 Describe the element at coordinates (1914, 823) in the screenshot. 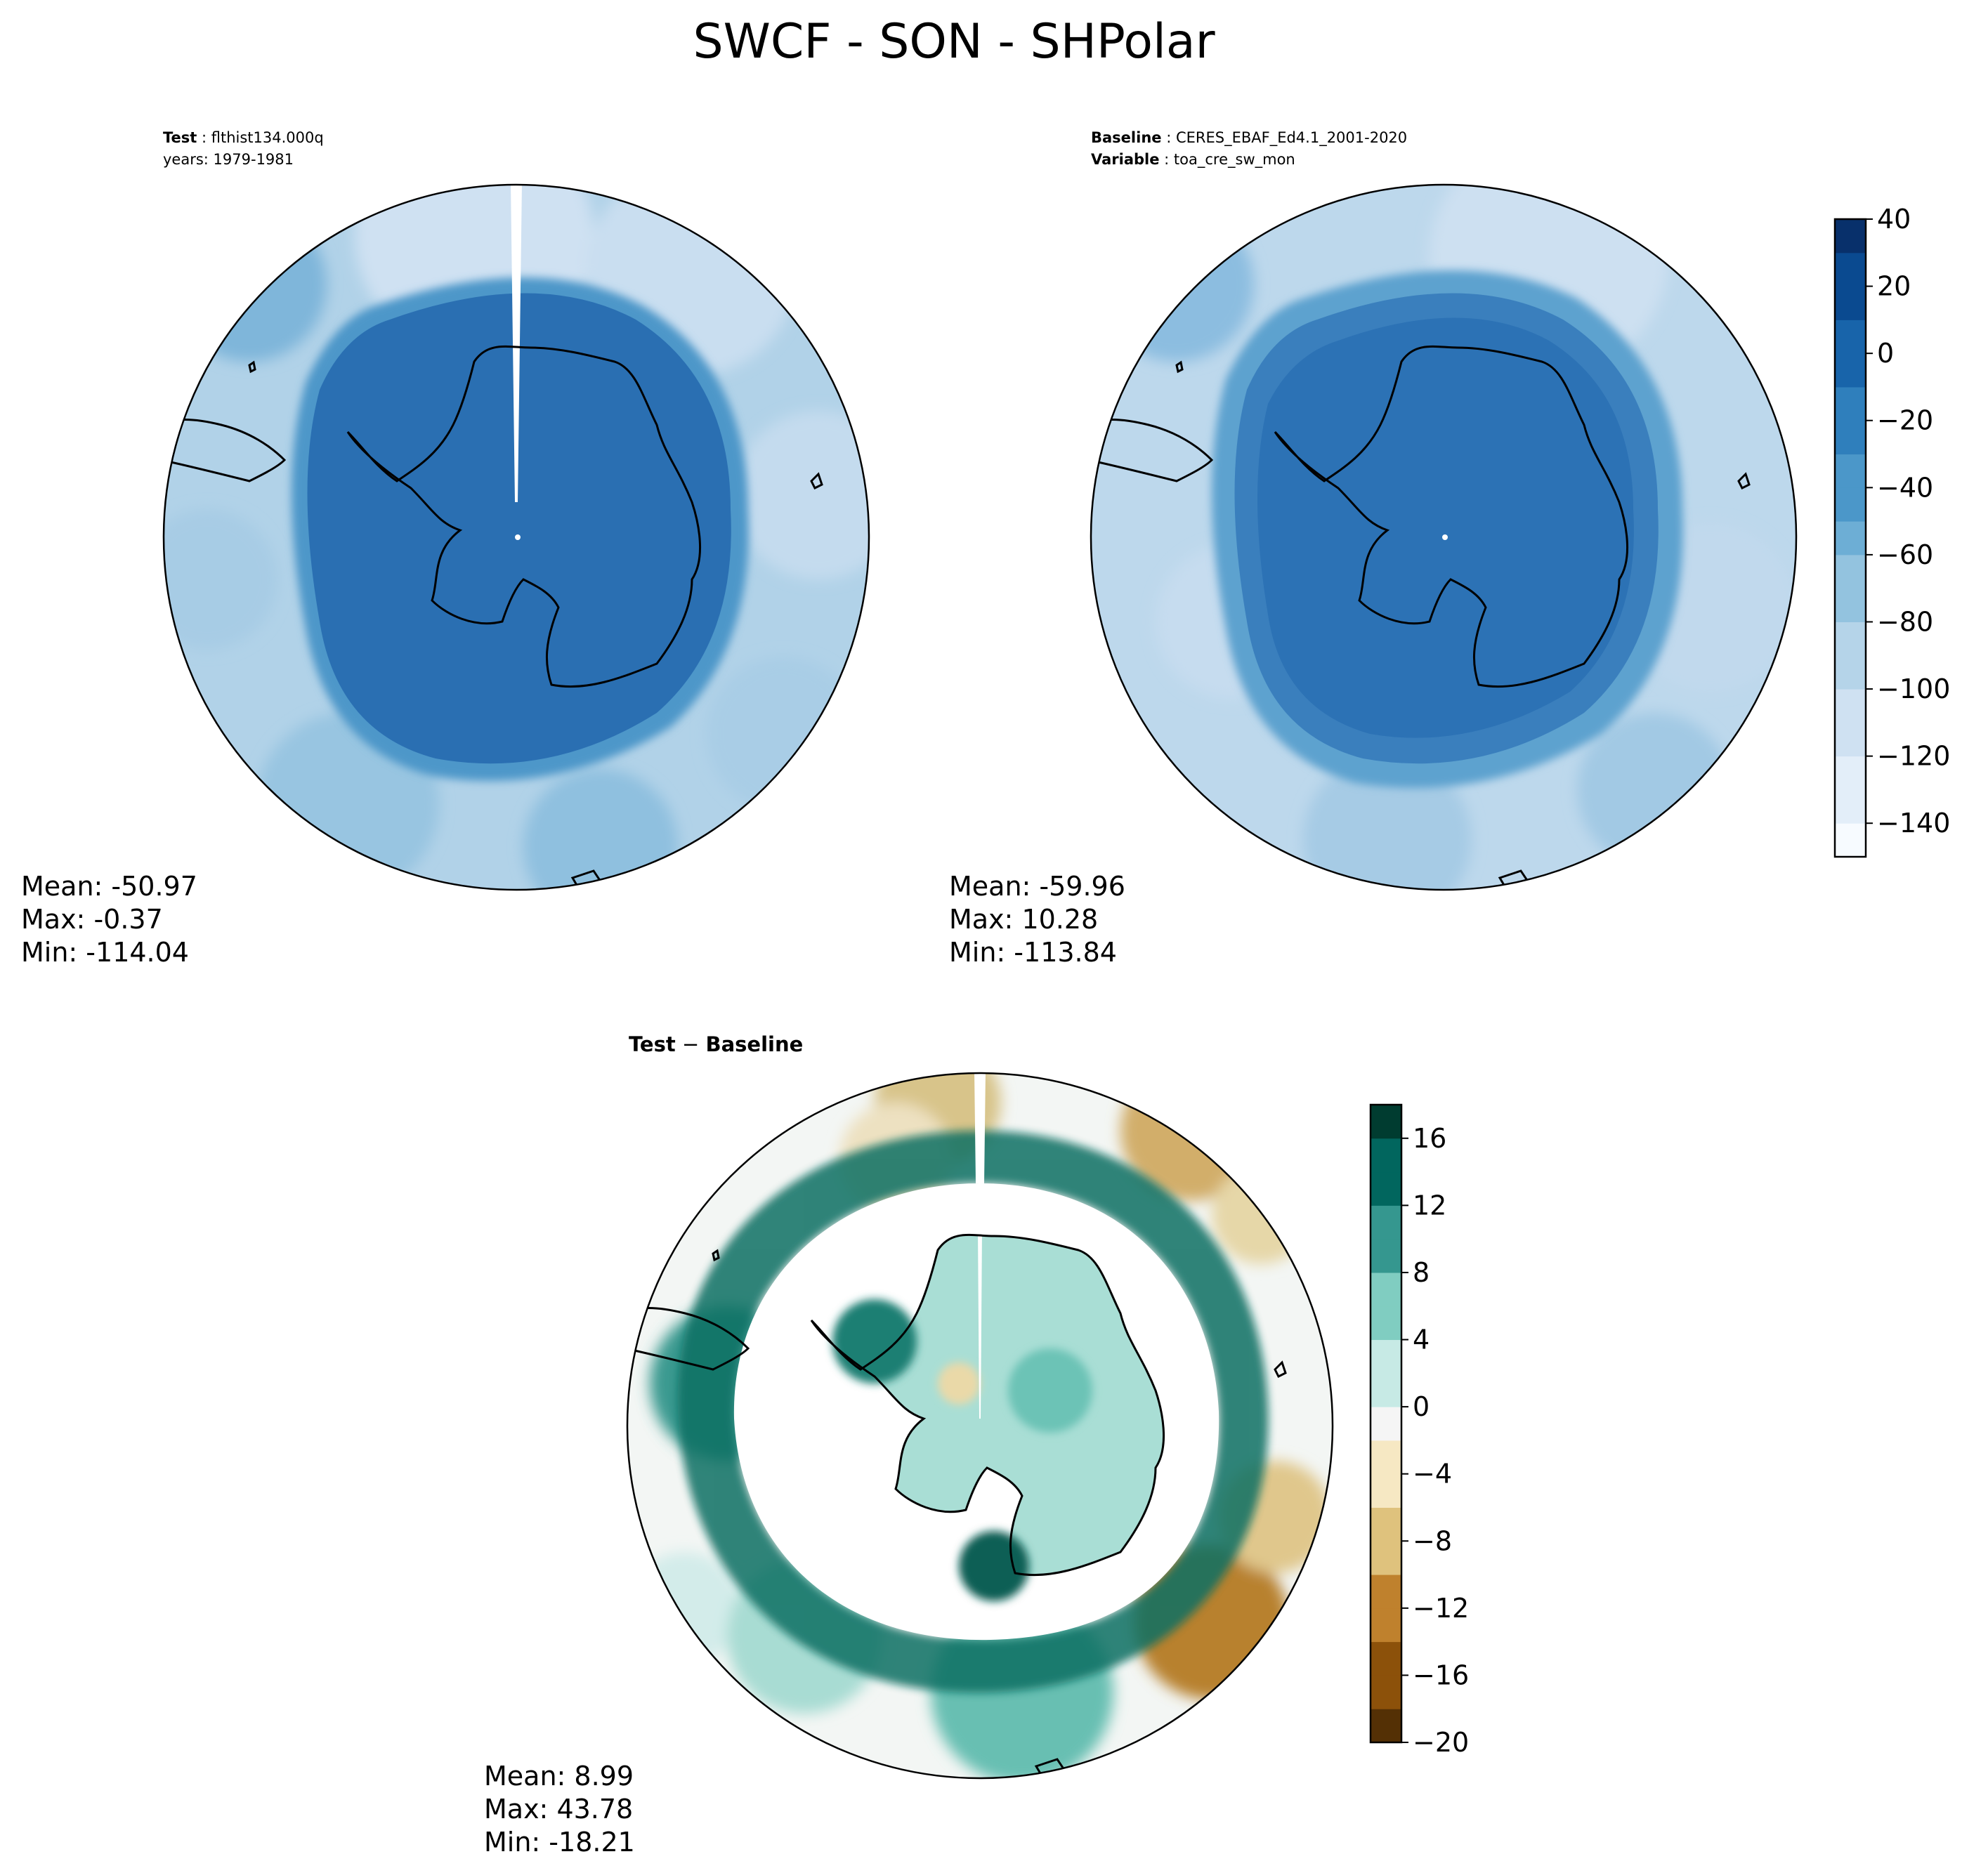

I see `main-colorbar-tick-label: −140` at that location.